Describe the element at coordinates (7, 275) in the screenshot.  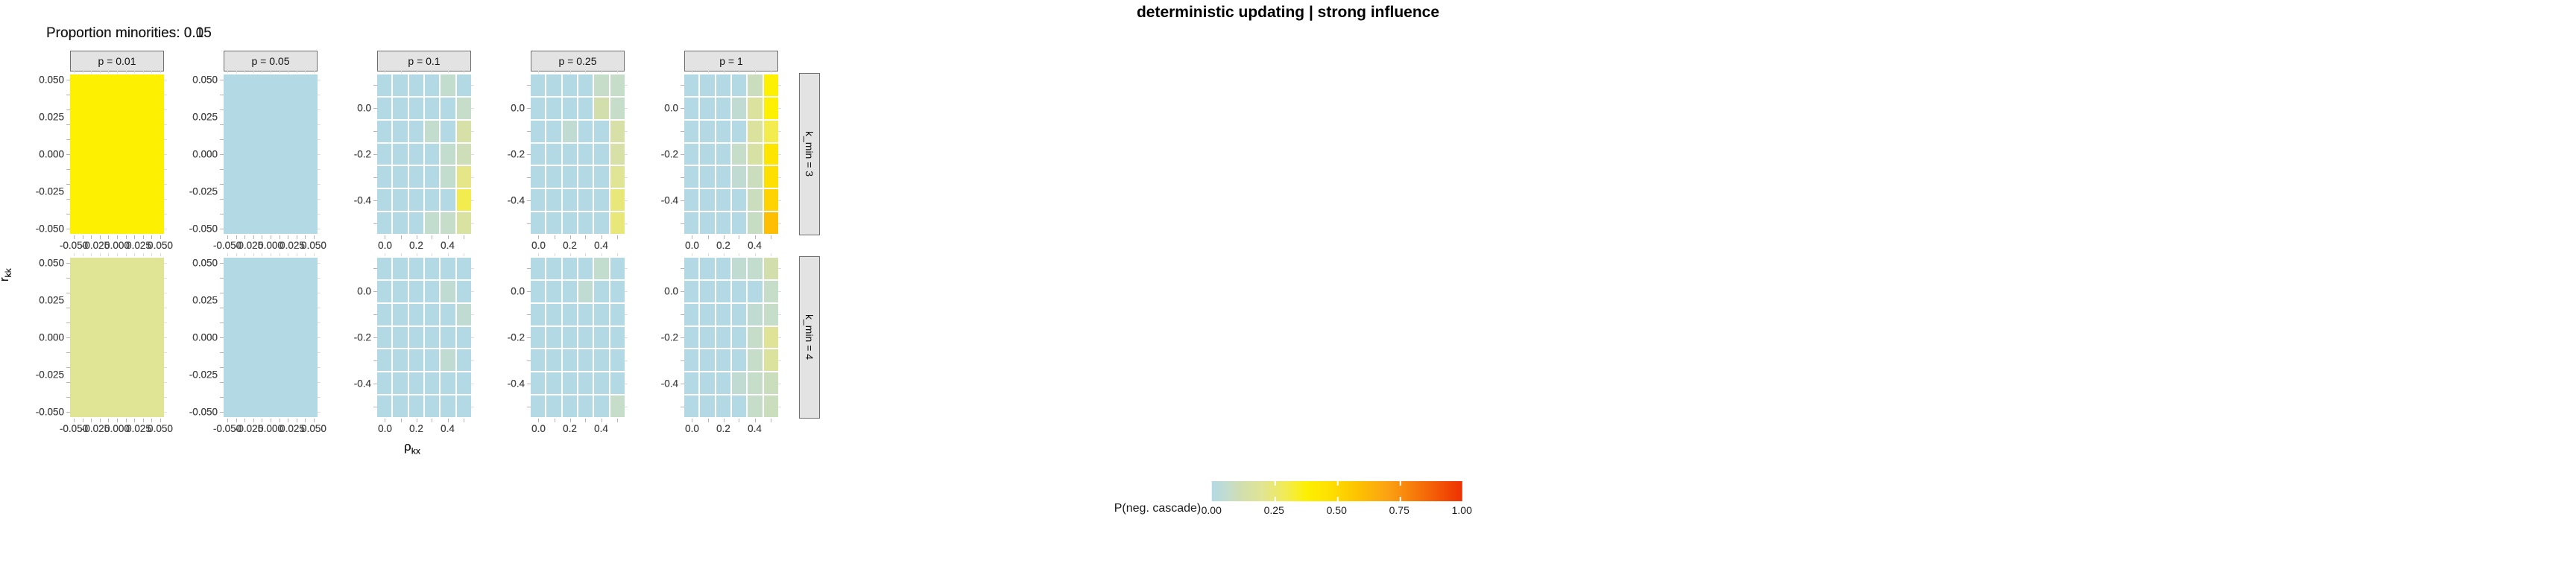
I see `y-axis-label: rkk` at that location.